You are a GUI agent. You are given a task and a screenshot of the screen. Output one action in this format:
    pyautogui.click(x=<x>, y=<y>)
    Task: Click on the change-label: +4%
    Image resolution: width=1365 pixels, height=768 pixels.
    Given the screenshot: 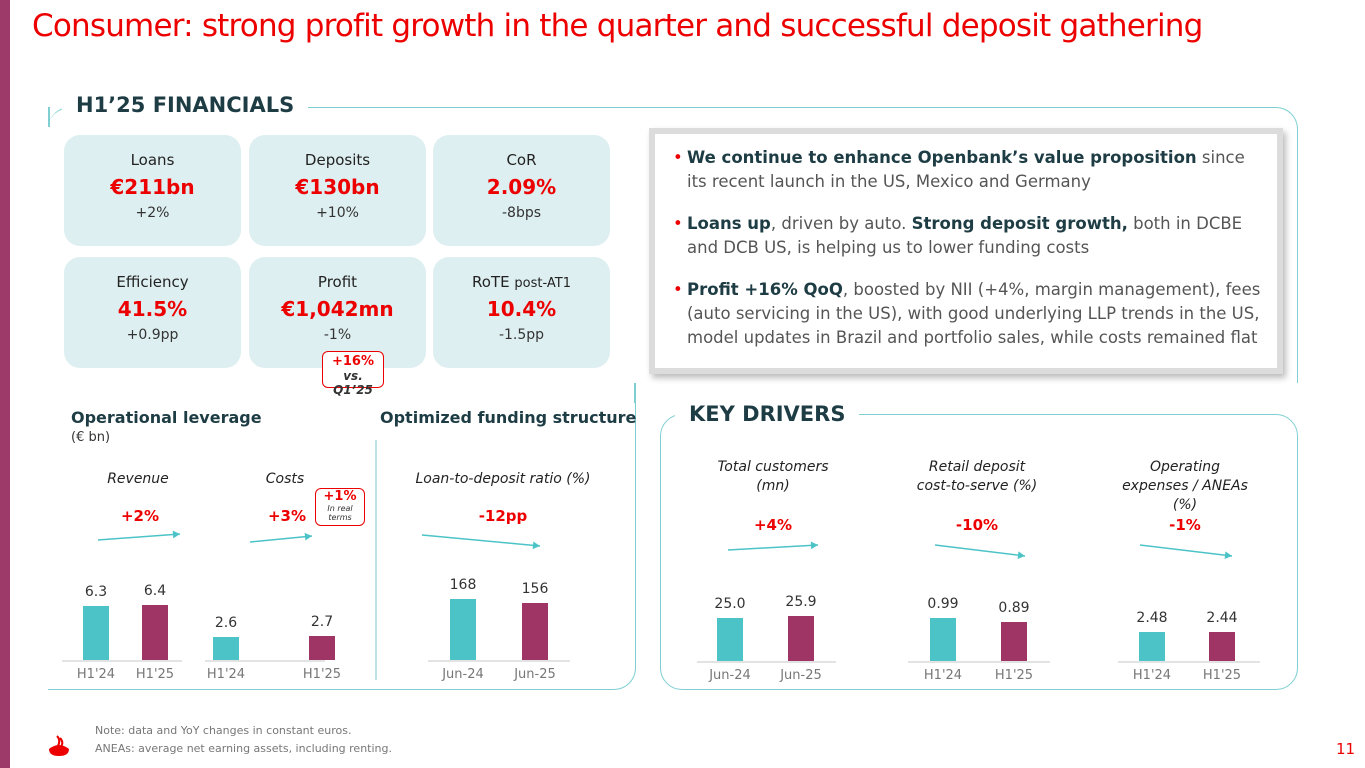 What is the action you would take?
    pyautogui.click(x=773, y=525)
    